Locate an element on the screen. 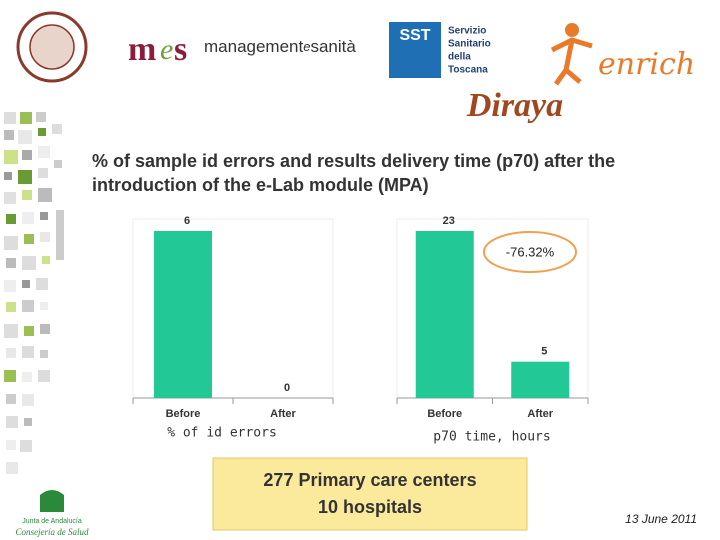 The width and height of the screenshot is (720, 540). data-label: 6 is located at coordinates (187, 221).